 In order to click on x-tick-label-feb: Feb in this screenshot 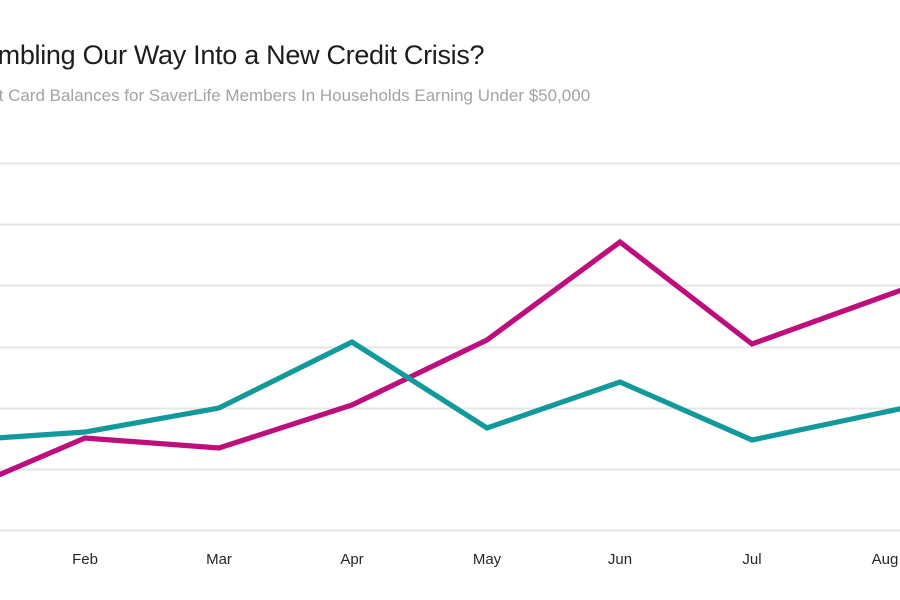, I will do `click(85, 559)`.